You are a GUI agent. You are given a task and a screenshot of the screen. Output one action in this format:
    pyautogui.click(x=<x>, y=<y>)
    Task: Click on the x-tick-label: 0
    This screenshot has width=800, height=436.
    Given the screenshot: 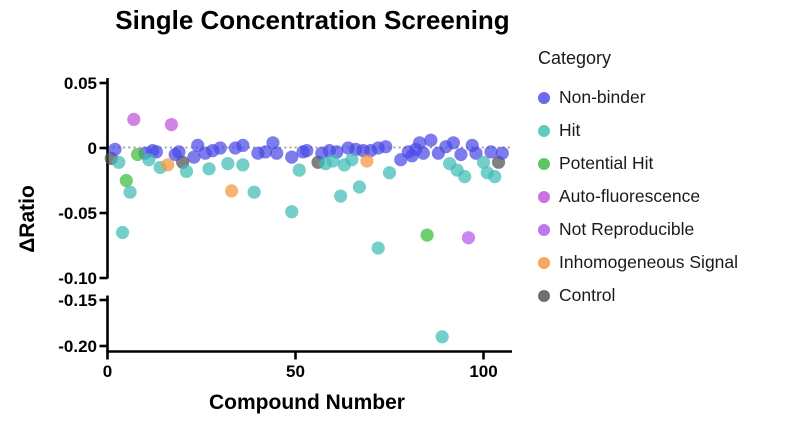 What is the action you would take?
    pyautogui.click(x=107, y=371)
    